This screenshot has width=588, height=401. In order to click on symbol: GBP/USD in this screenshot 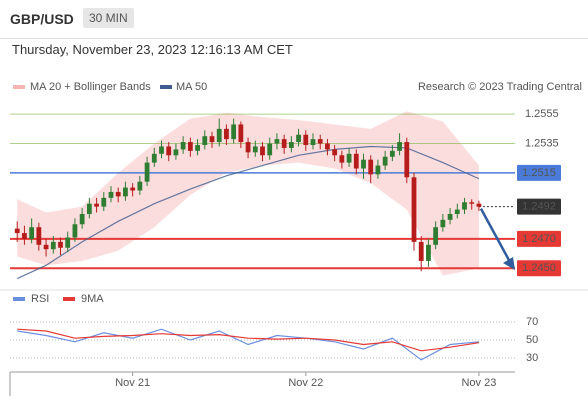, I will do `click(42, 19)`.